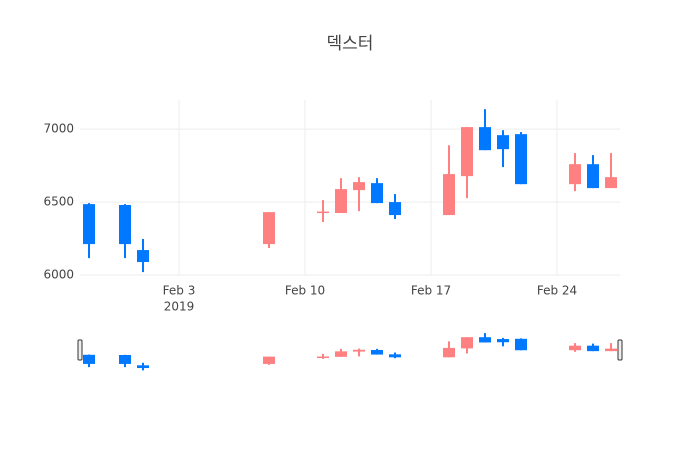  Describe the element at coordinates (305, 291) in the screenshot. I see `x-tick-label: Feb 10` at that location.